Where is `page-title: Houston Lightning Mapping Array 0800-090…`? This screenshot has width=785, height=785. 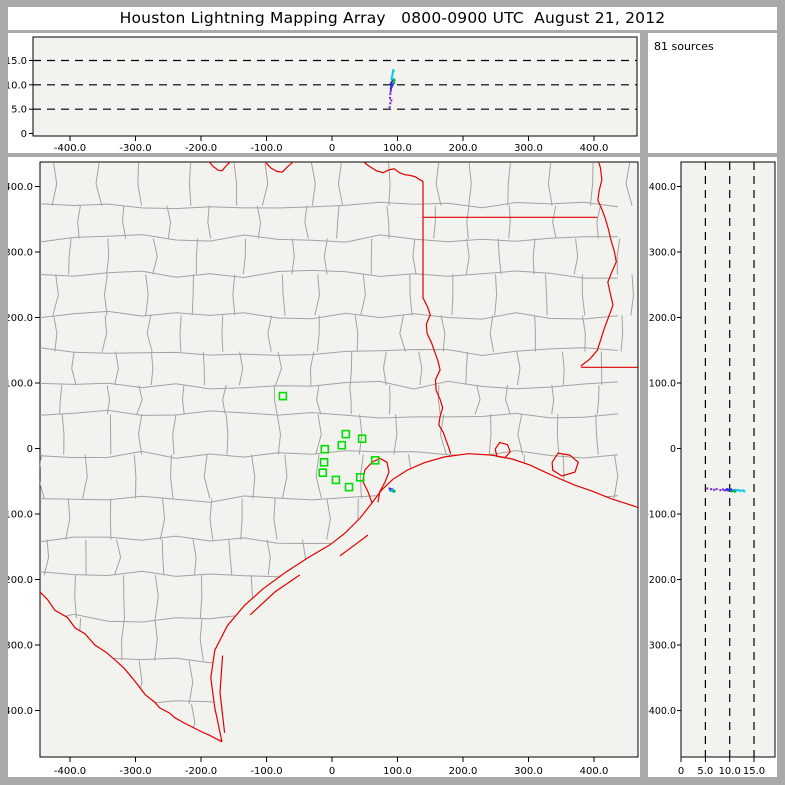
page-title: Houston Lightning Mapping Array 0800-090… is located at coordinates (392, 18).